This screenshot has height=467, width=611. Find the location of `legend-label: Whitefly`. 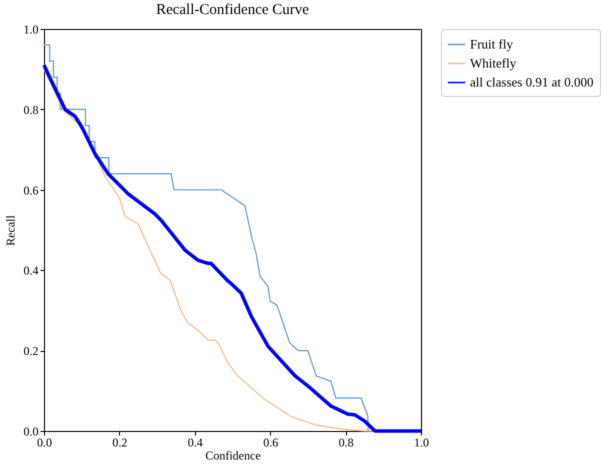

legend-label: Whitefly is located at coordinates (493, 63).